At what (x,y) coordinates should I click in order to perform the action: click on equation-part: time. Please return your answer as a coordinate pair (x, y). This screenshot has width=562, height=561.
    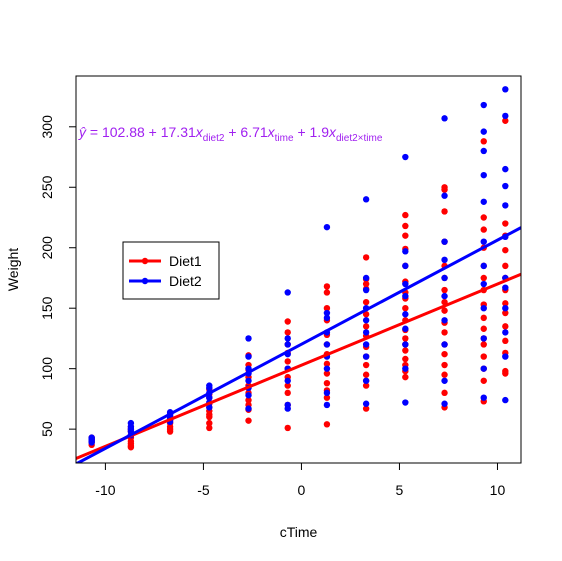
    Looking at the image, I should click on (284, 138).